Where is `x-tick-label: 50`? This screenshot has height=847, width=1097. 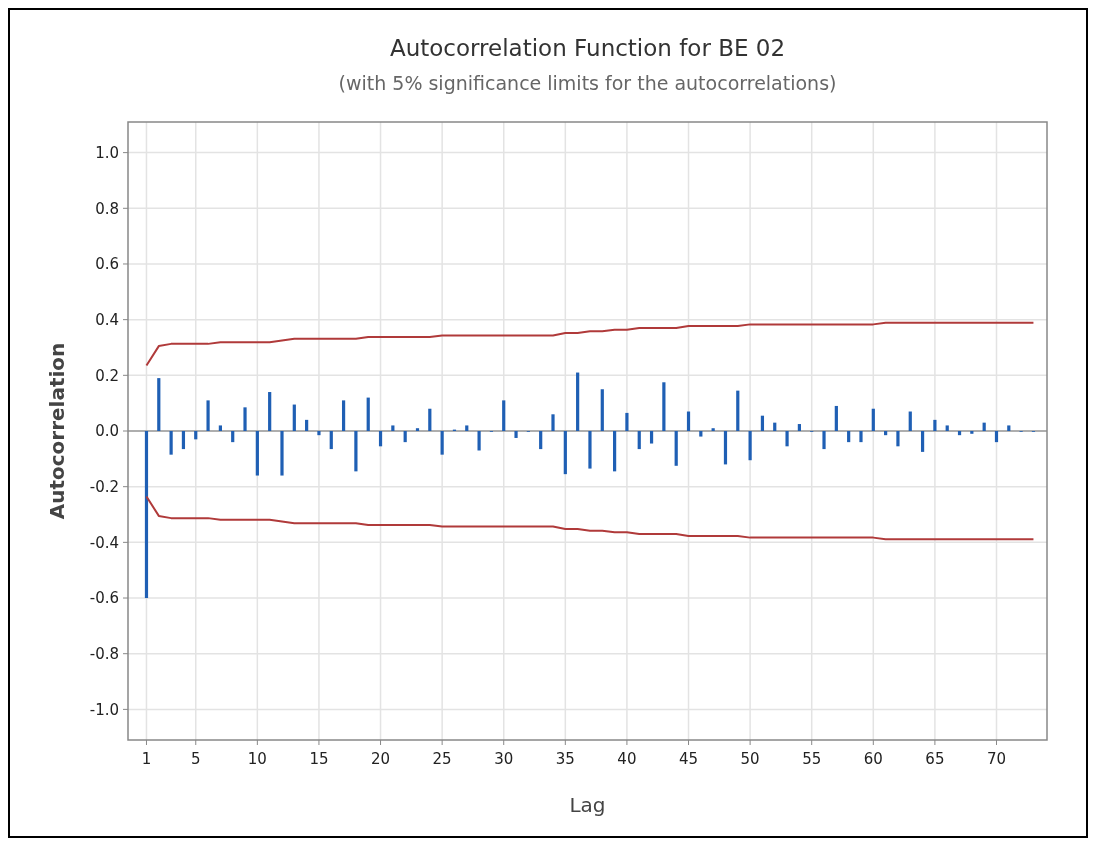 x-tick-label: 50 is located at coordinates (750, 759).